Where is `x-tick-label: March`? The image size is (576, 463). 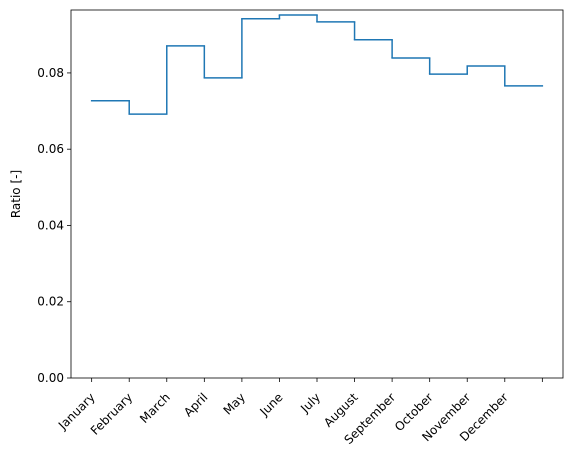 x-tick-label: March is located at coordinates (155, 408).